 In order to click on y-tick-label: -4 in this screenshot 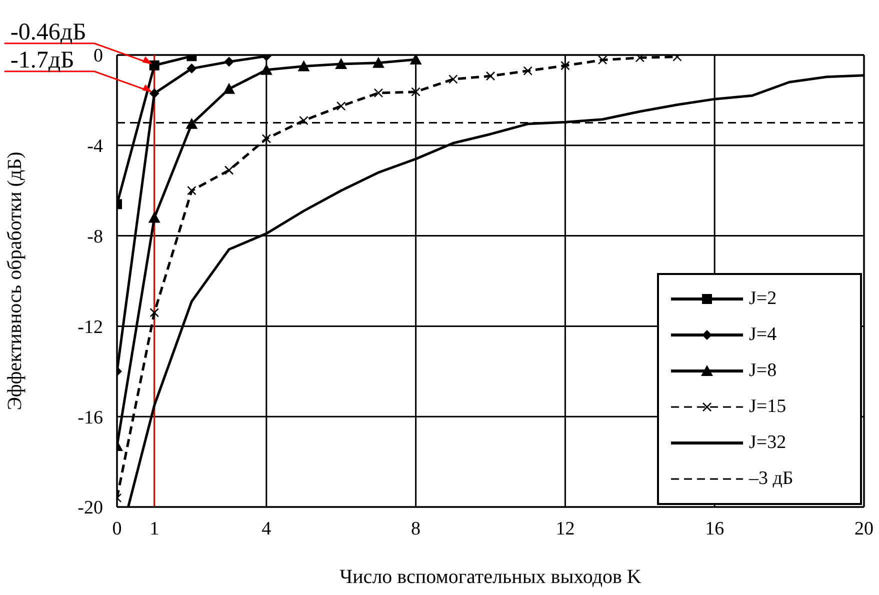, I will do `click(95, 147)`.